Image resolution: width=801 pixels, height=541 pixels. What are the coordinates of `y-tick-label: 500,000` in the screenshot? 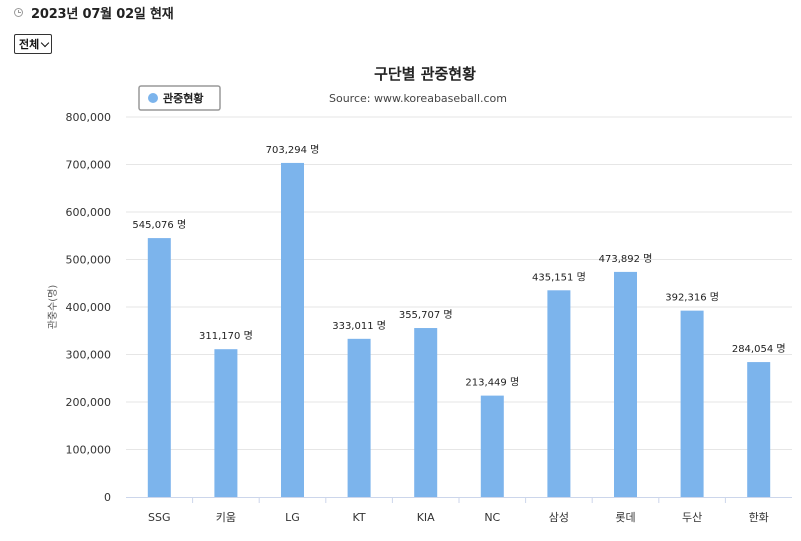 It's located at (89, 260).